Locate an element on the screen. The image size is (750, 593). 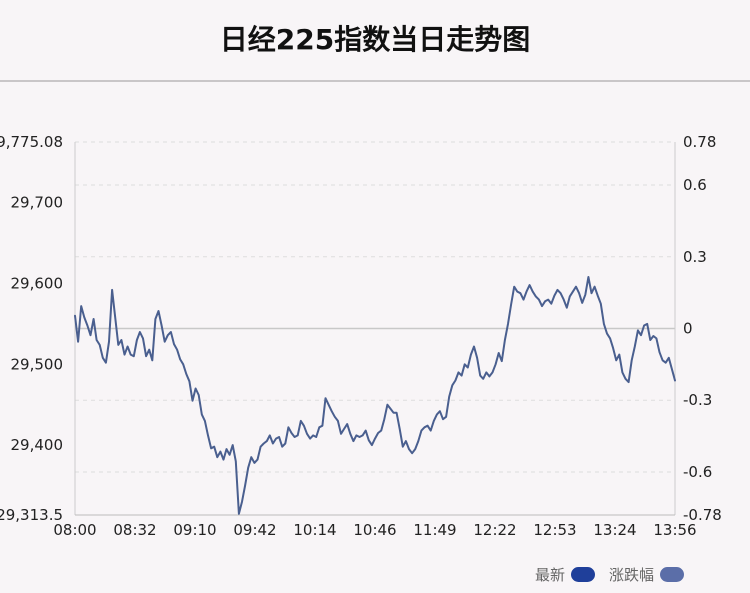
legend-item-change: 涨跌幅 is located at coordinates (646, 574).